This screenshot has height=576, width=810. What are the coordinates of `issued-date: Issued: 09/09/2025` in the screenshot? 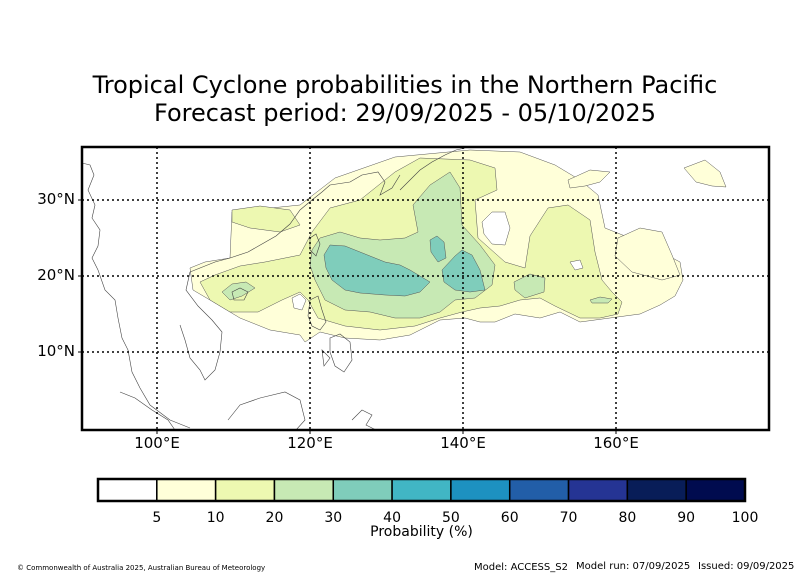 It's located at (746, 566).